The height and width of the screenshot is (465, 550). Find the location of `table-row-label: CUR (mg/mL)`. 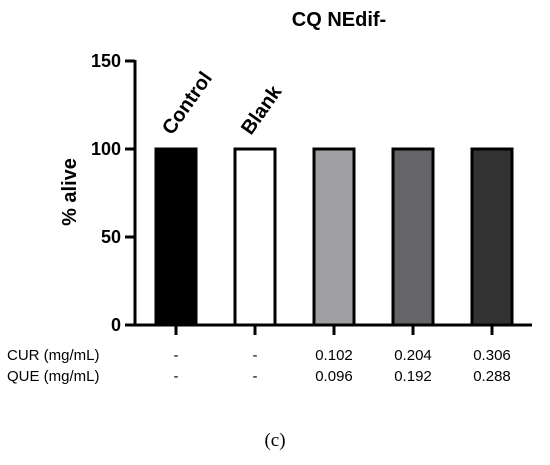

table-row-label: CUR (mg/mL) is located at coordinates (53, 355).